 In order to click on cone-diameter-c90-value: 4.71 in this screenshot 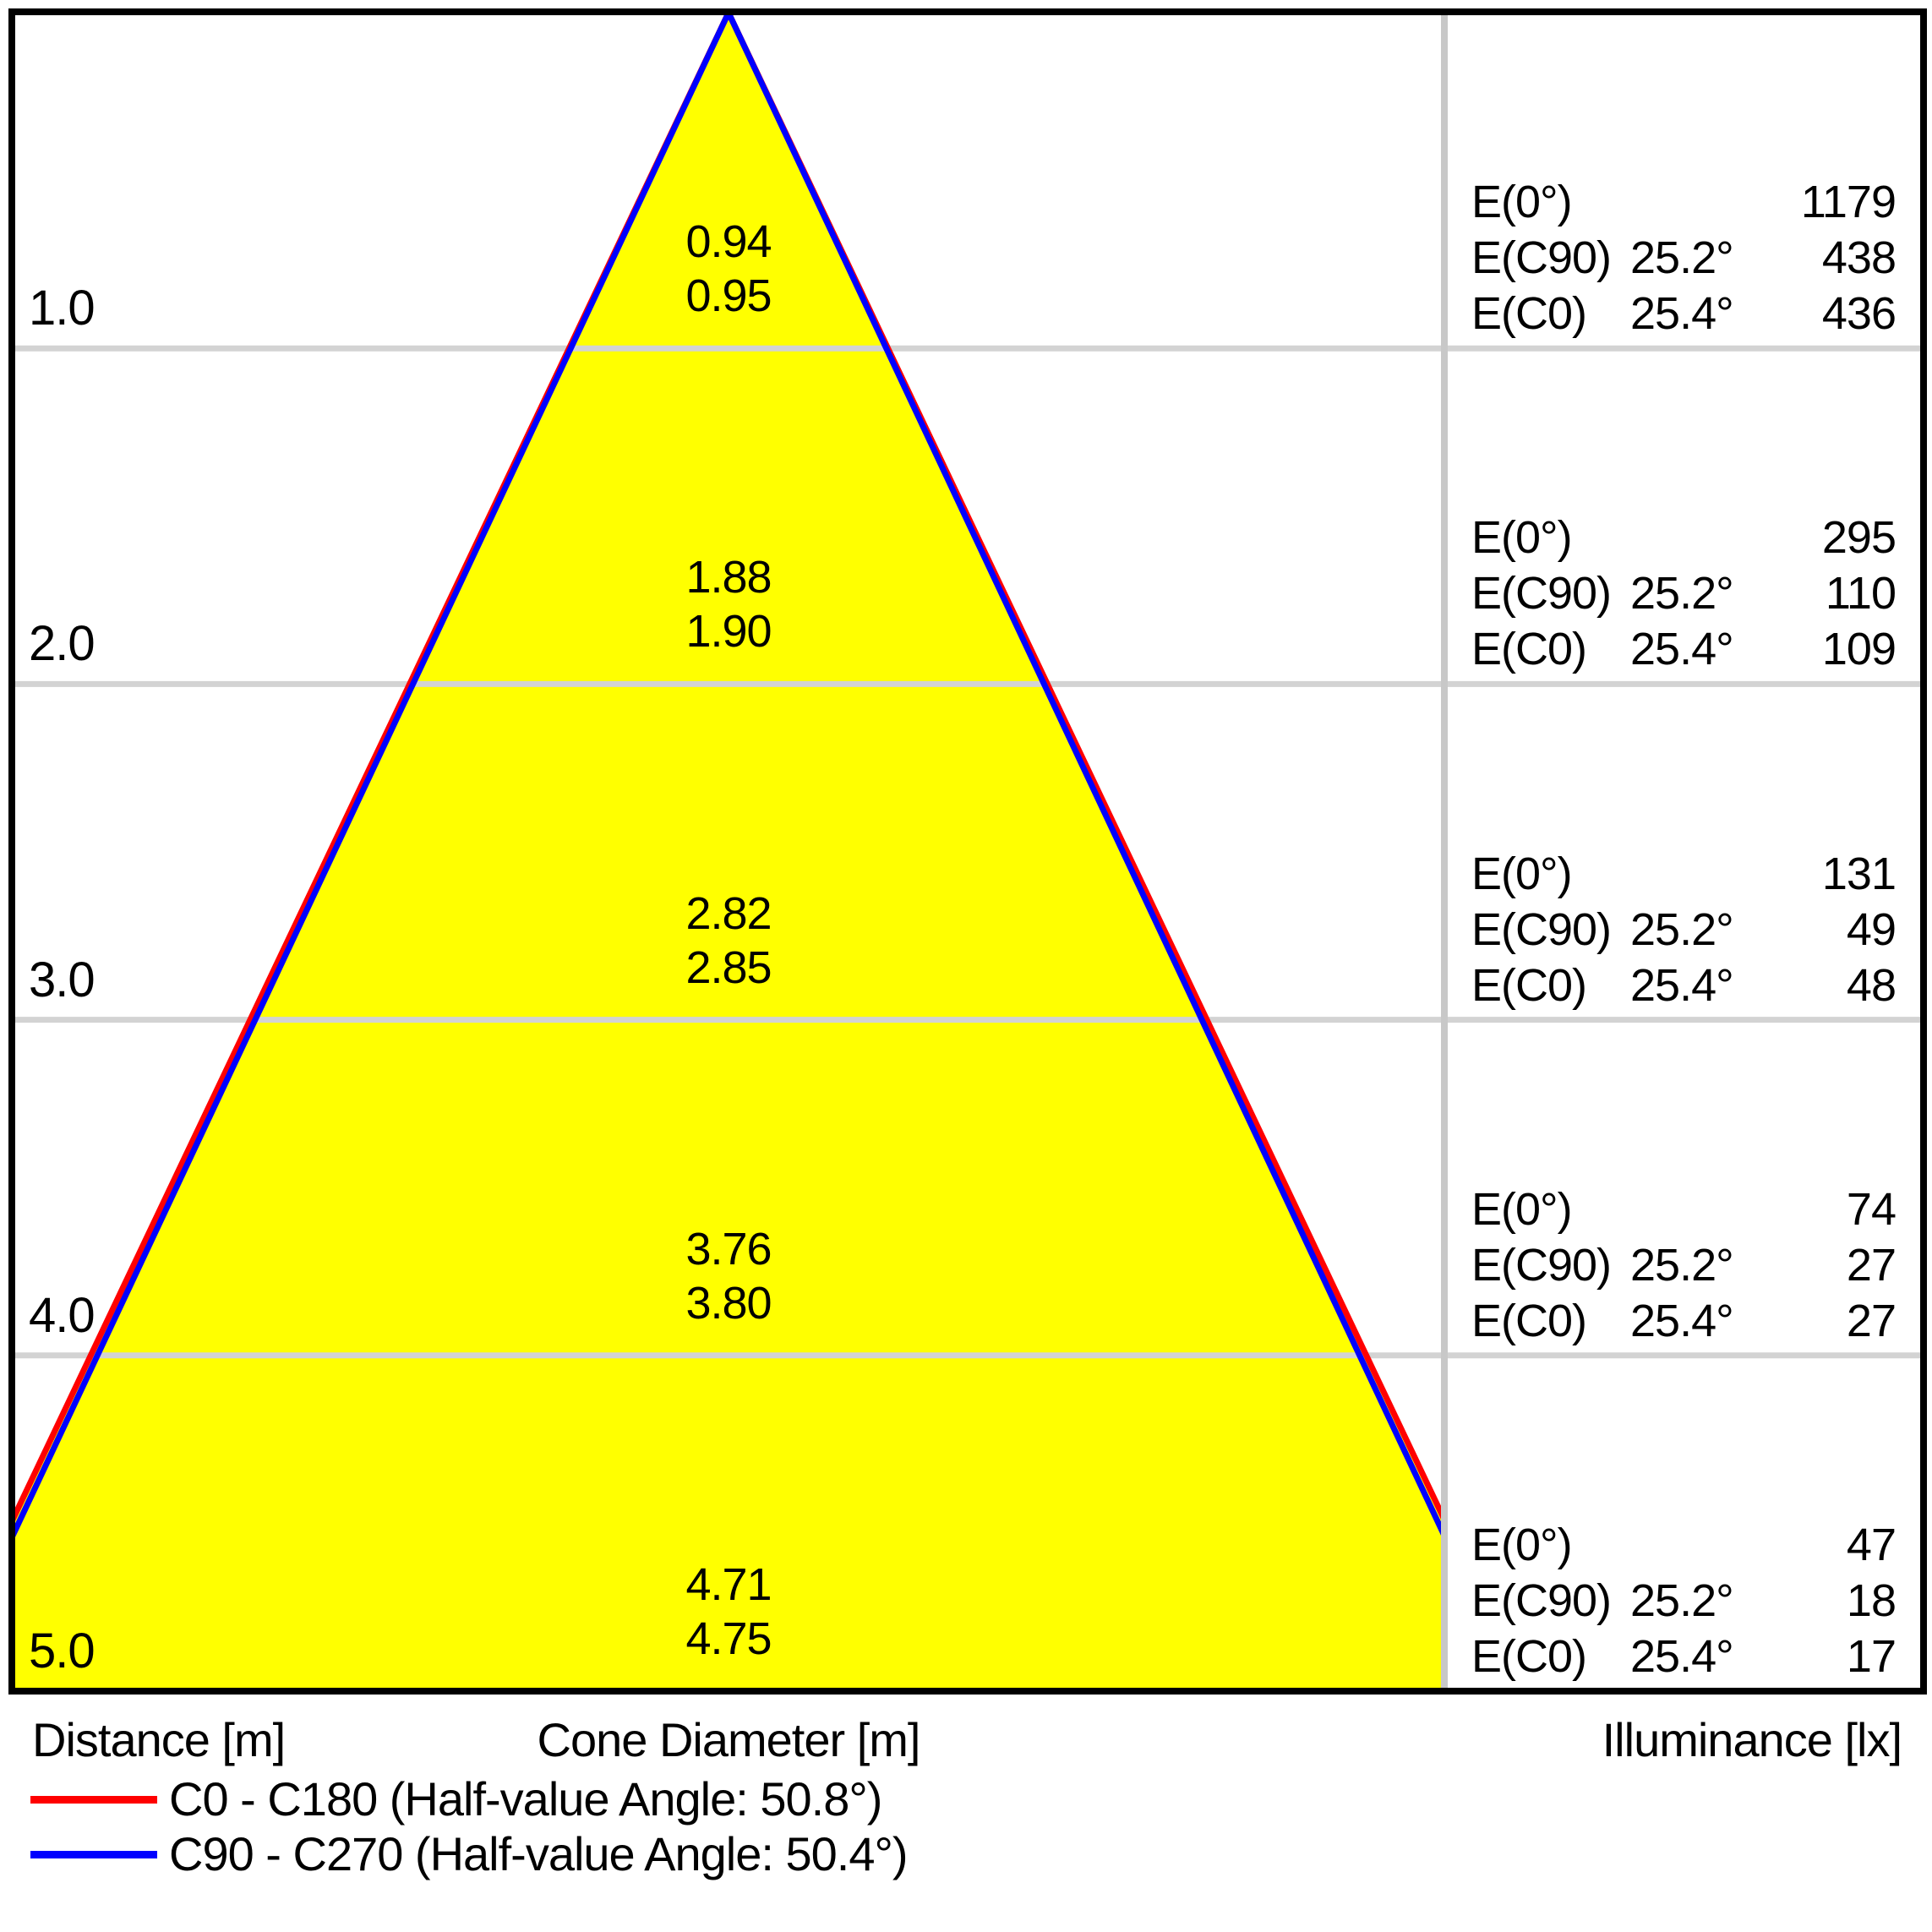, I will do `click(728, 1584)`.